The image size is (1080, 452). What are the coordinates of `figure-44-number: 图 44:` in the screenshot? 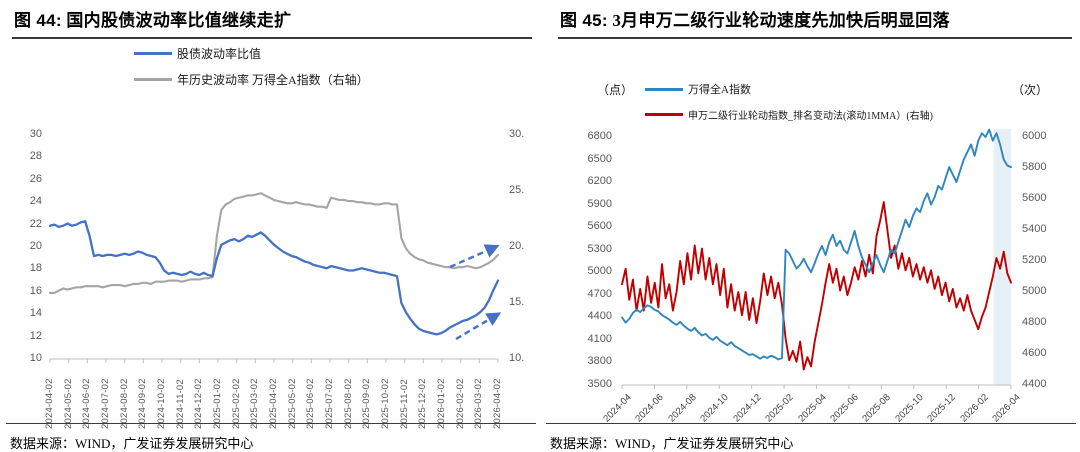 It's located at (38, 20).